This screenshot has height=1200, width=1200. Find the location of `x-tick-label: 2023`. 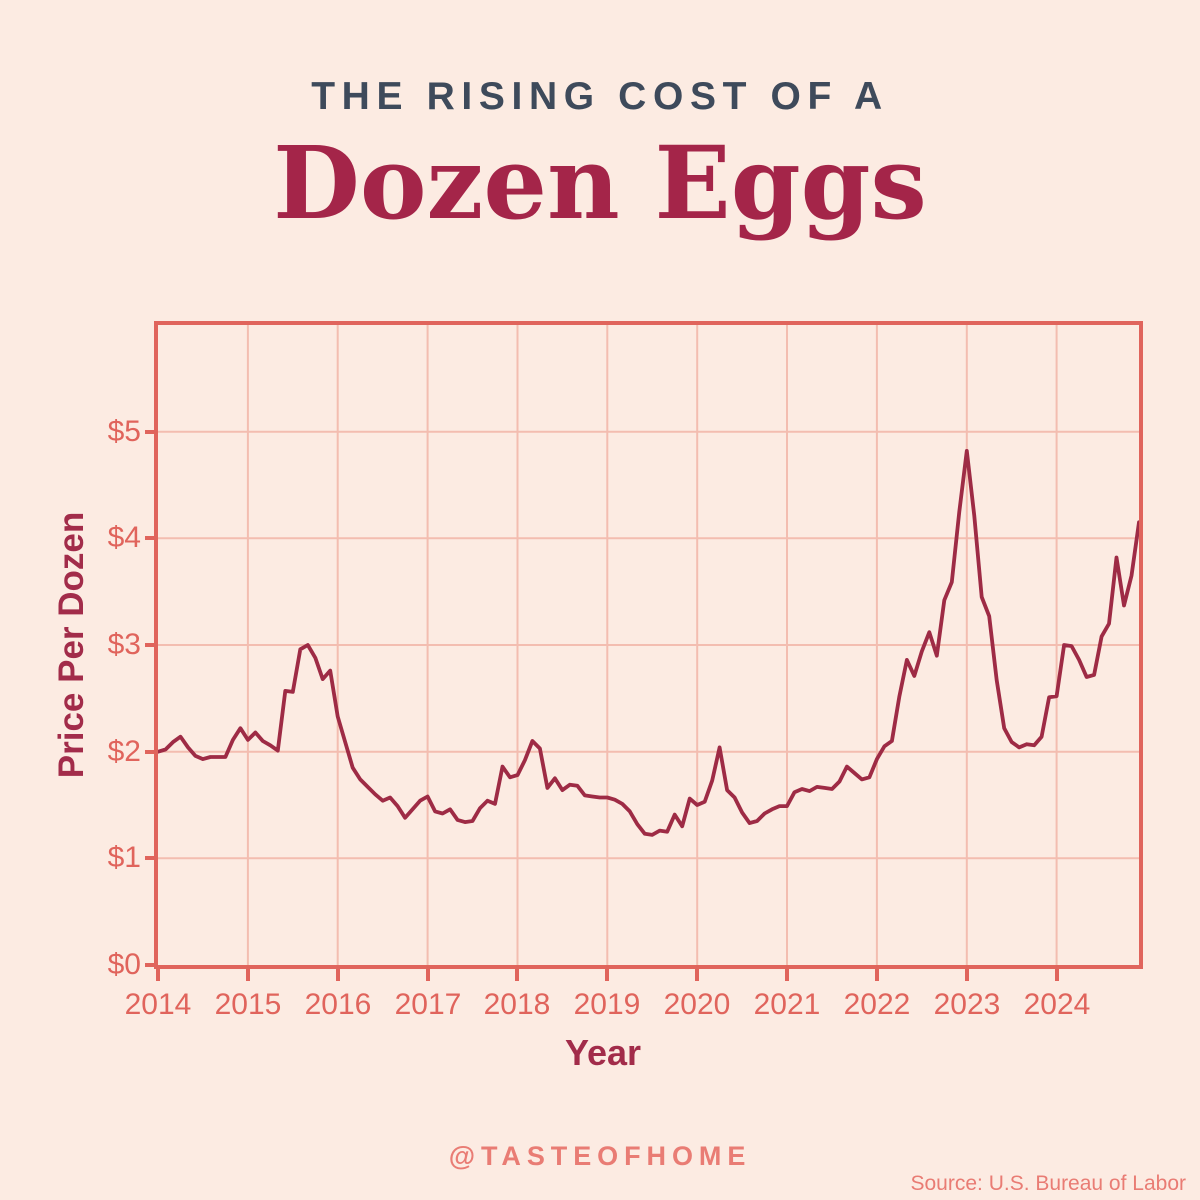

x-tick-label: 2023 is located at coordinates (967, 1004).